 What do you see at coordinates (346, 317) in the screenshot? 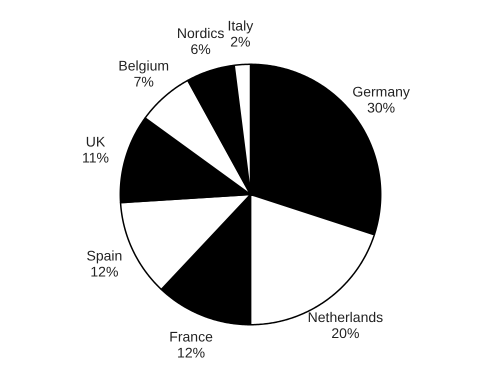
I see `slice-label: Netherlands` at bounding box center [346, 317].